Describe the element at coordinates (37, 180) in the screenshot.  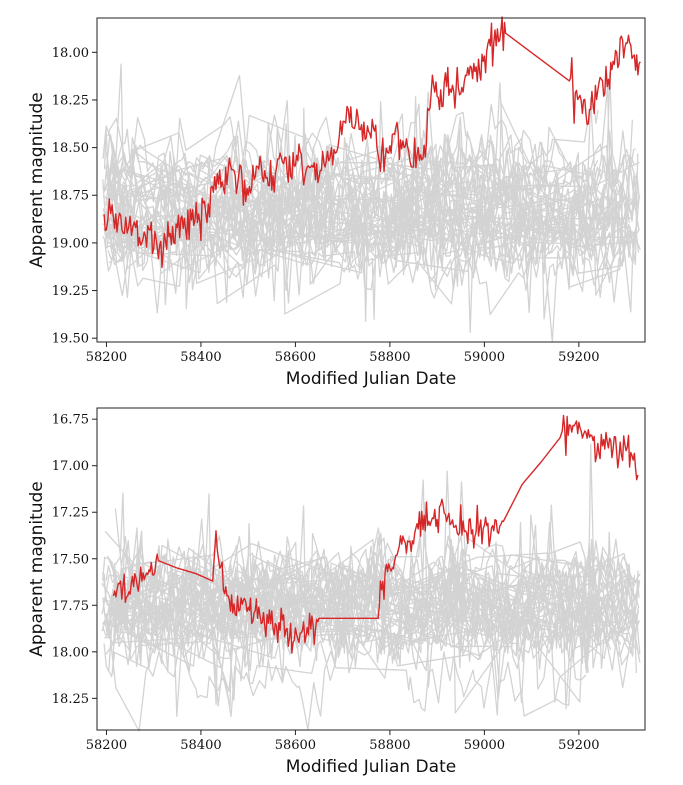
I see `top-y-axis-label: Apparent magnitude` at that location.